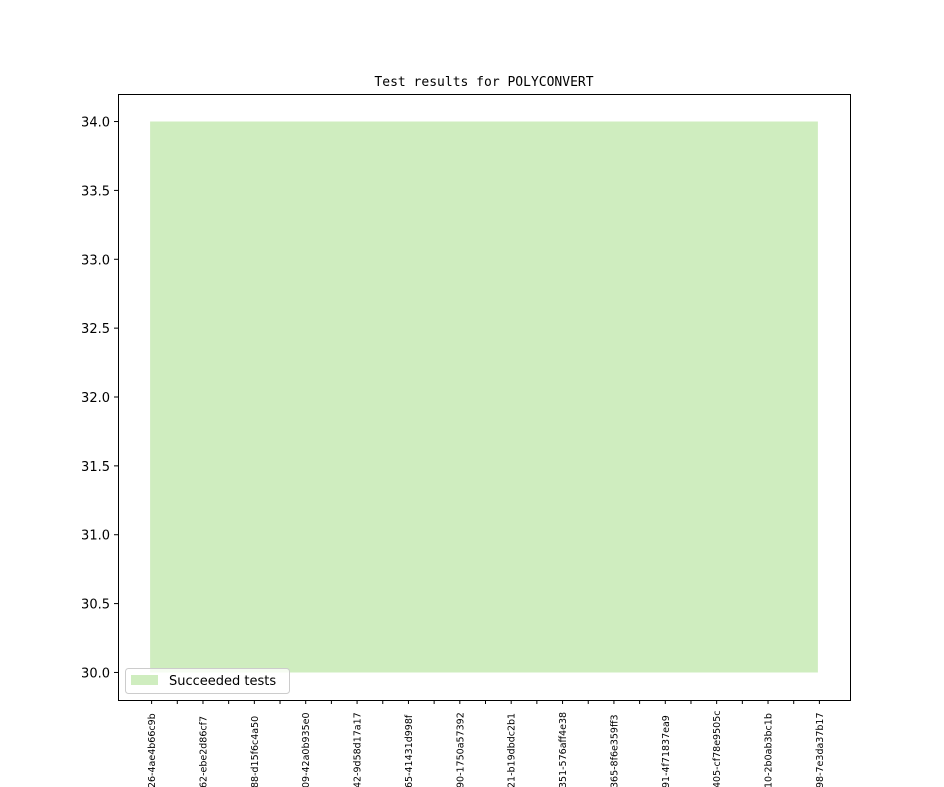 The width and height of the screenshot is (944, 787). I want to click on x-tick-label: 351-576aff4e38, so click(563, 749).